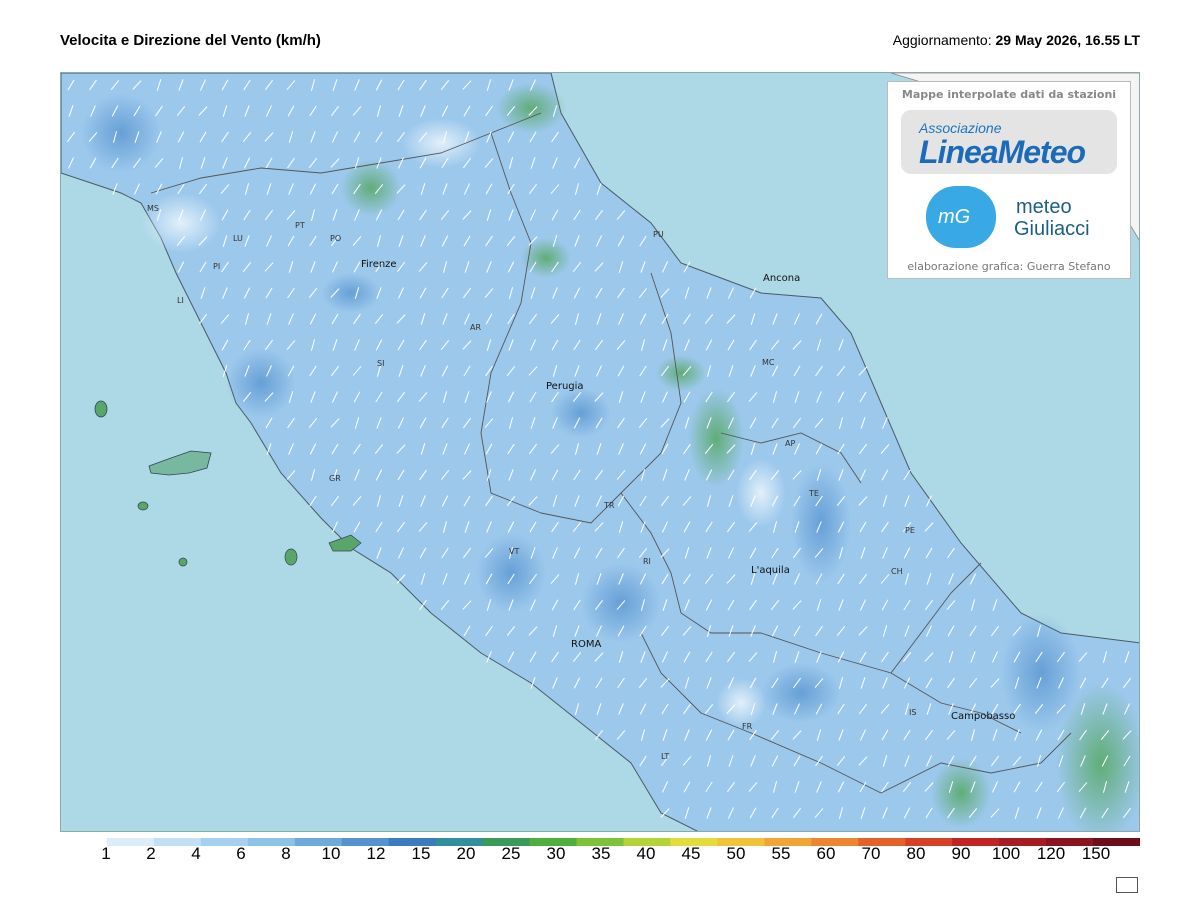  What do you see at coordinates (913, 712) in the screenshot?
I see `city-is: IS` at bounding box center [913, 712].